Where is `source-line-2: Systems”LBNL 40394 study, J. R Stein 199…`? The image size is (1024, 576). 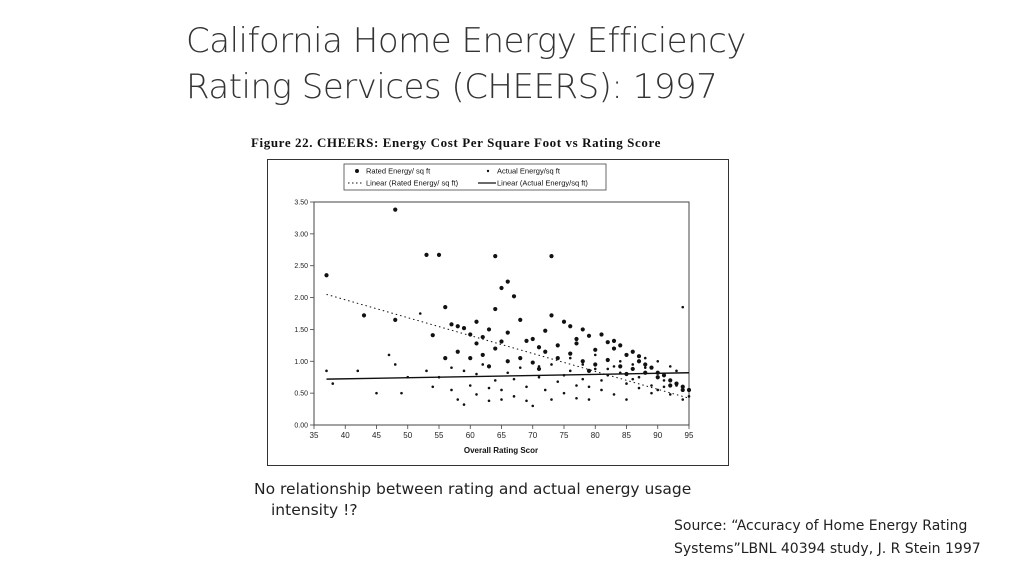
source-line-2: Systems”LBNL 40394 study, J. R Stein 199… is located at coordinates (827, 549).